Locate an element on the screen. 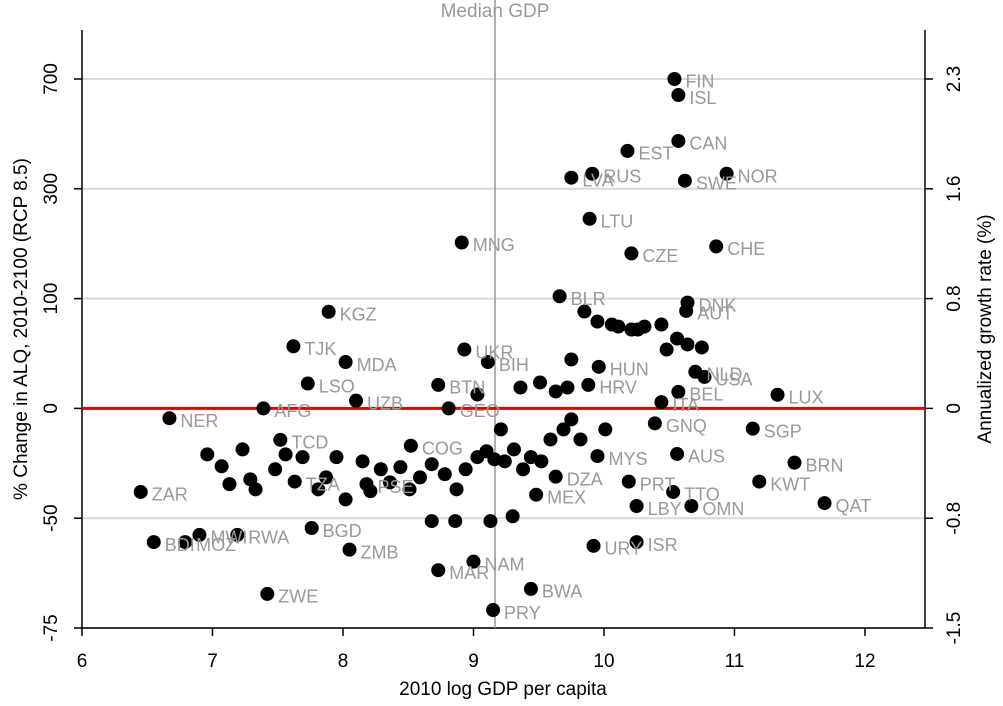 This screenshot has width=1003, height=706. y2-tick-label: 1.6 is located at coordinates (954, 189).